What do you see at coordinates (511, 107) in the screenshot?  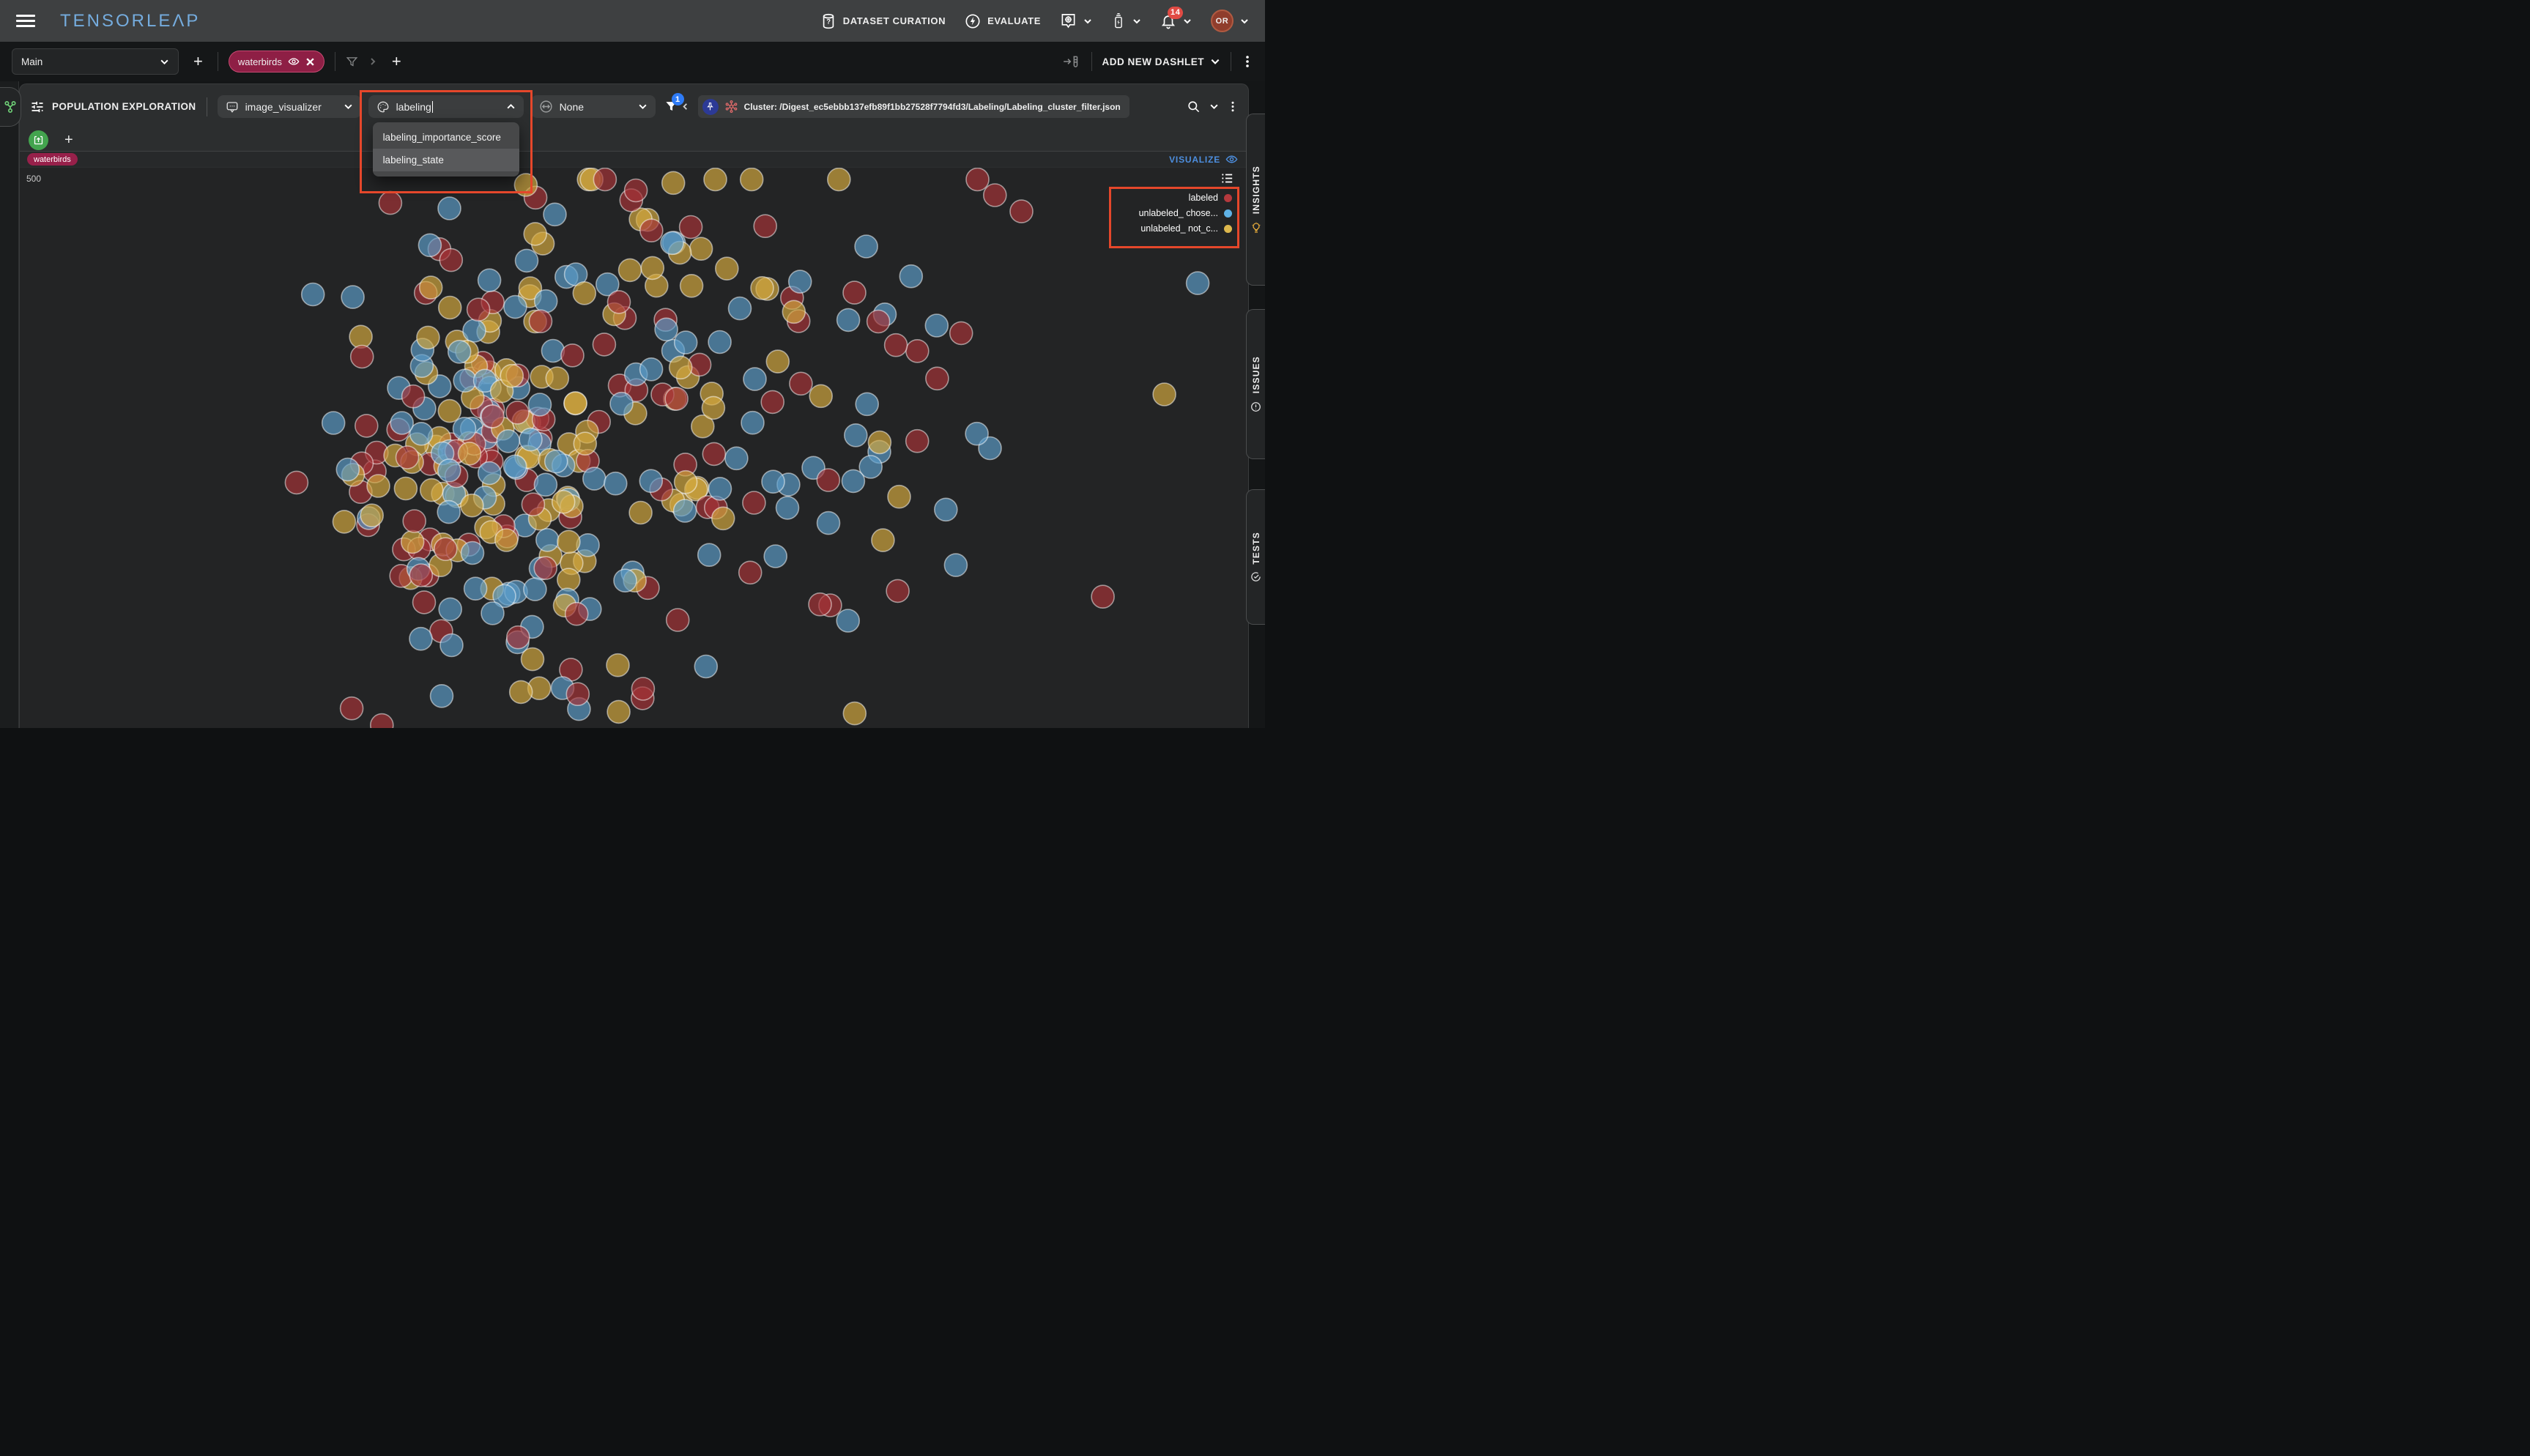 I see `chevron-up-icon` at bounding box center [511, 107].